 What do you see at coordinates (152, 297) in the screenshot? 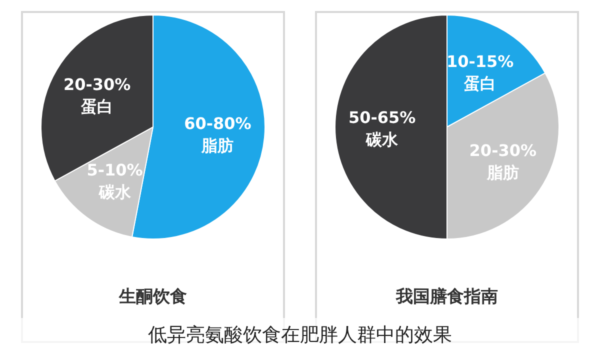
I see `text: 生酮饮食` at bounding box center [152, 297].